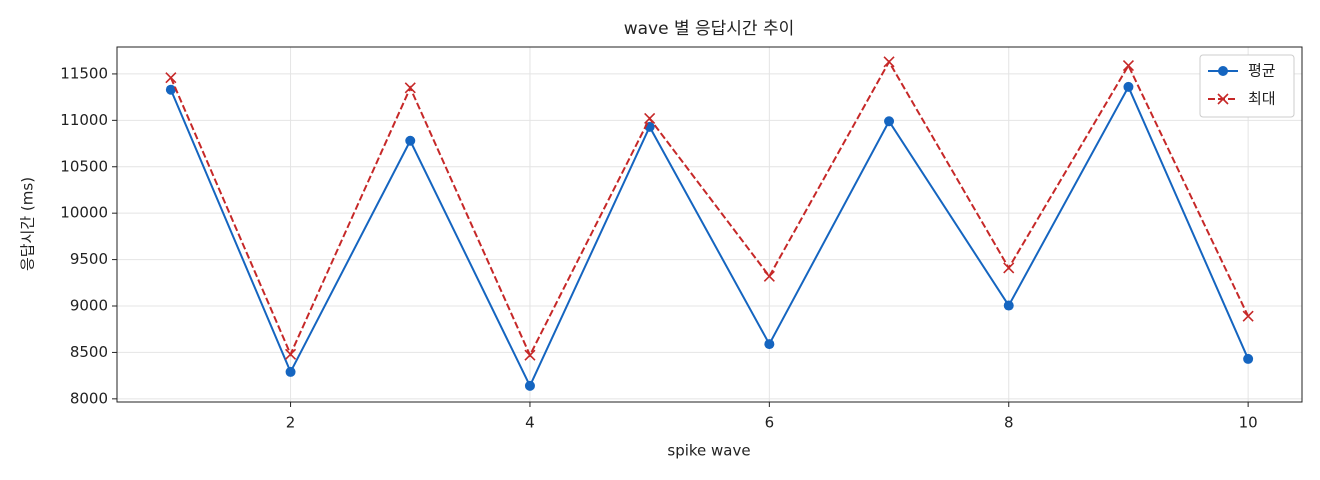  What do you see at coordinates (84, 73) in the screenshot?
I see `y-tick-label: 11500` at bounding box center [84, 73].